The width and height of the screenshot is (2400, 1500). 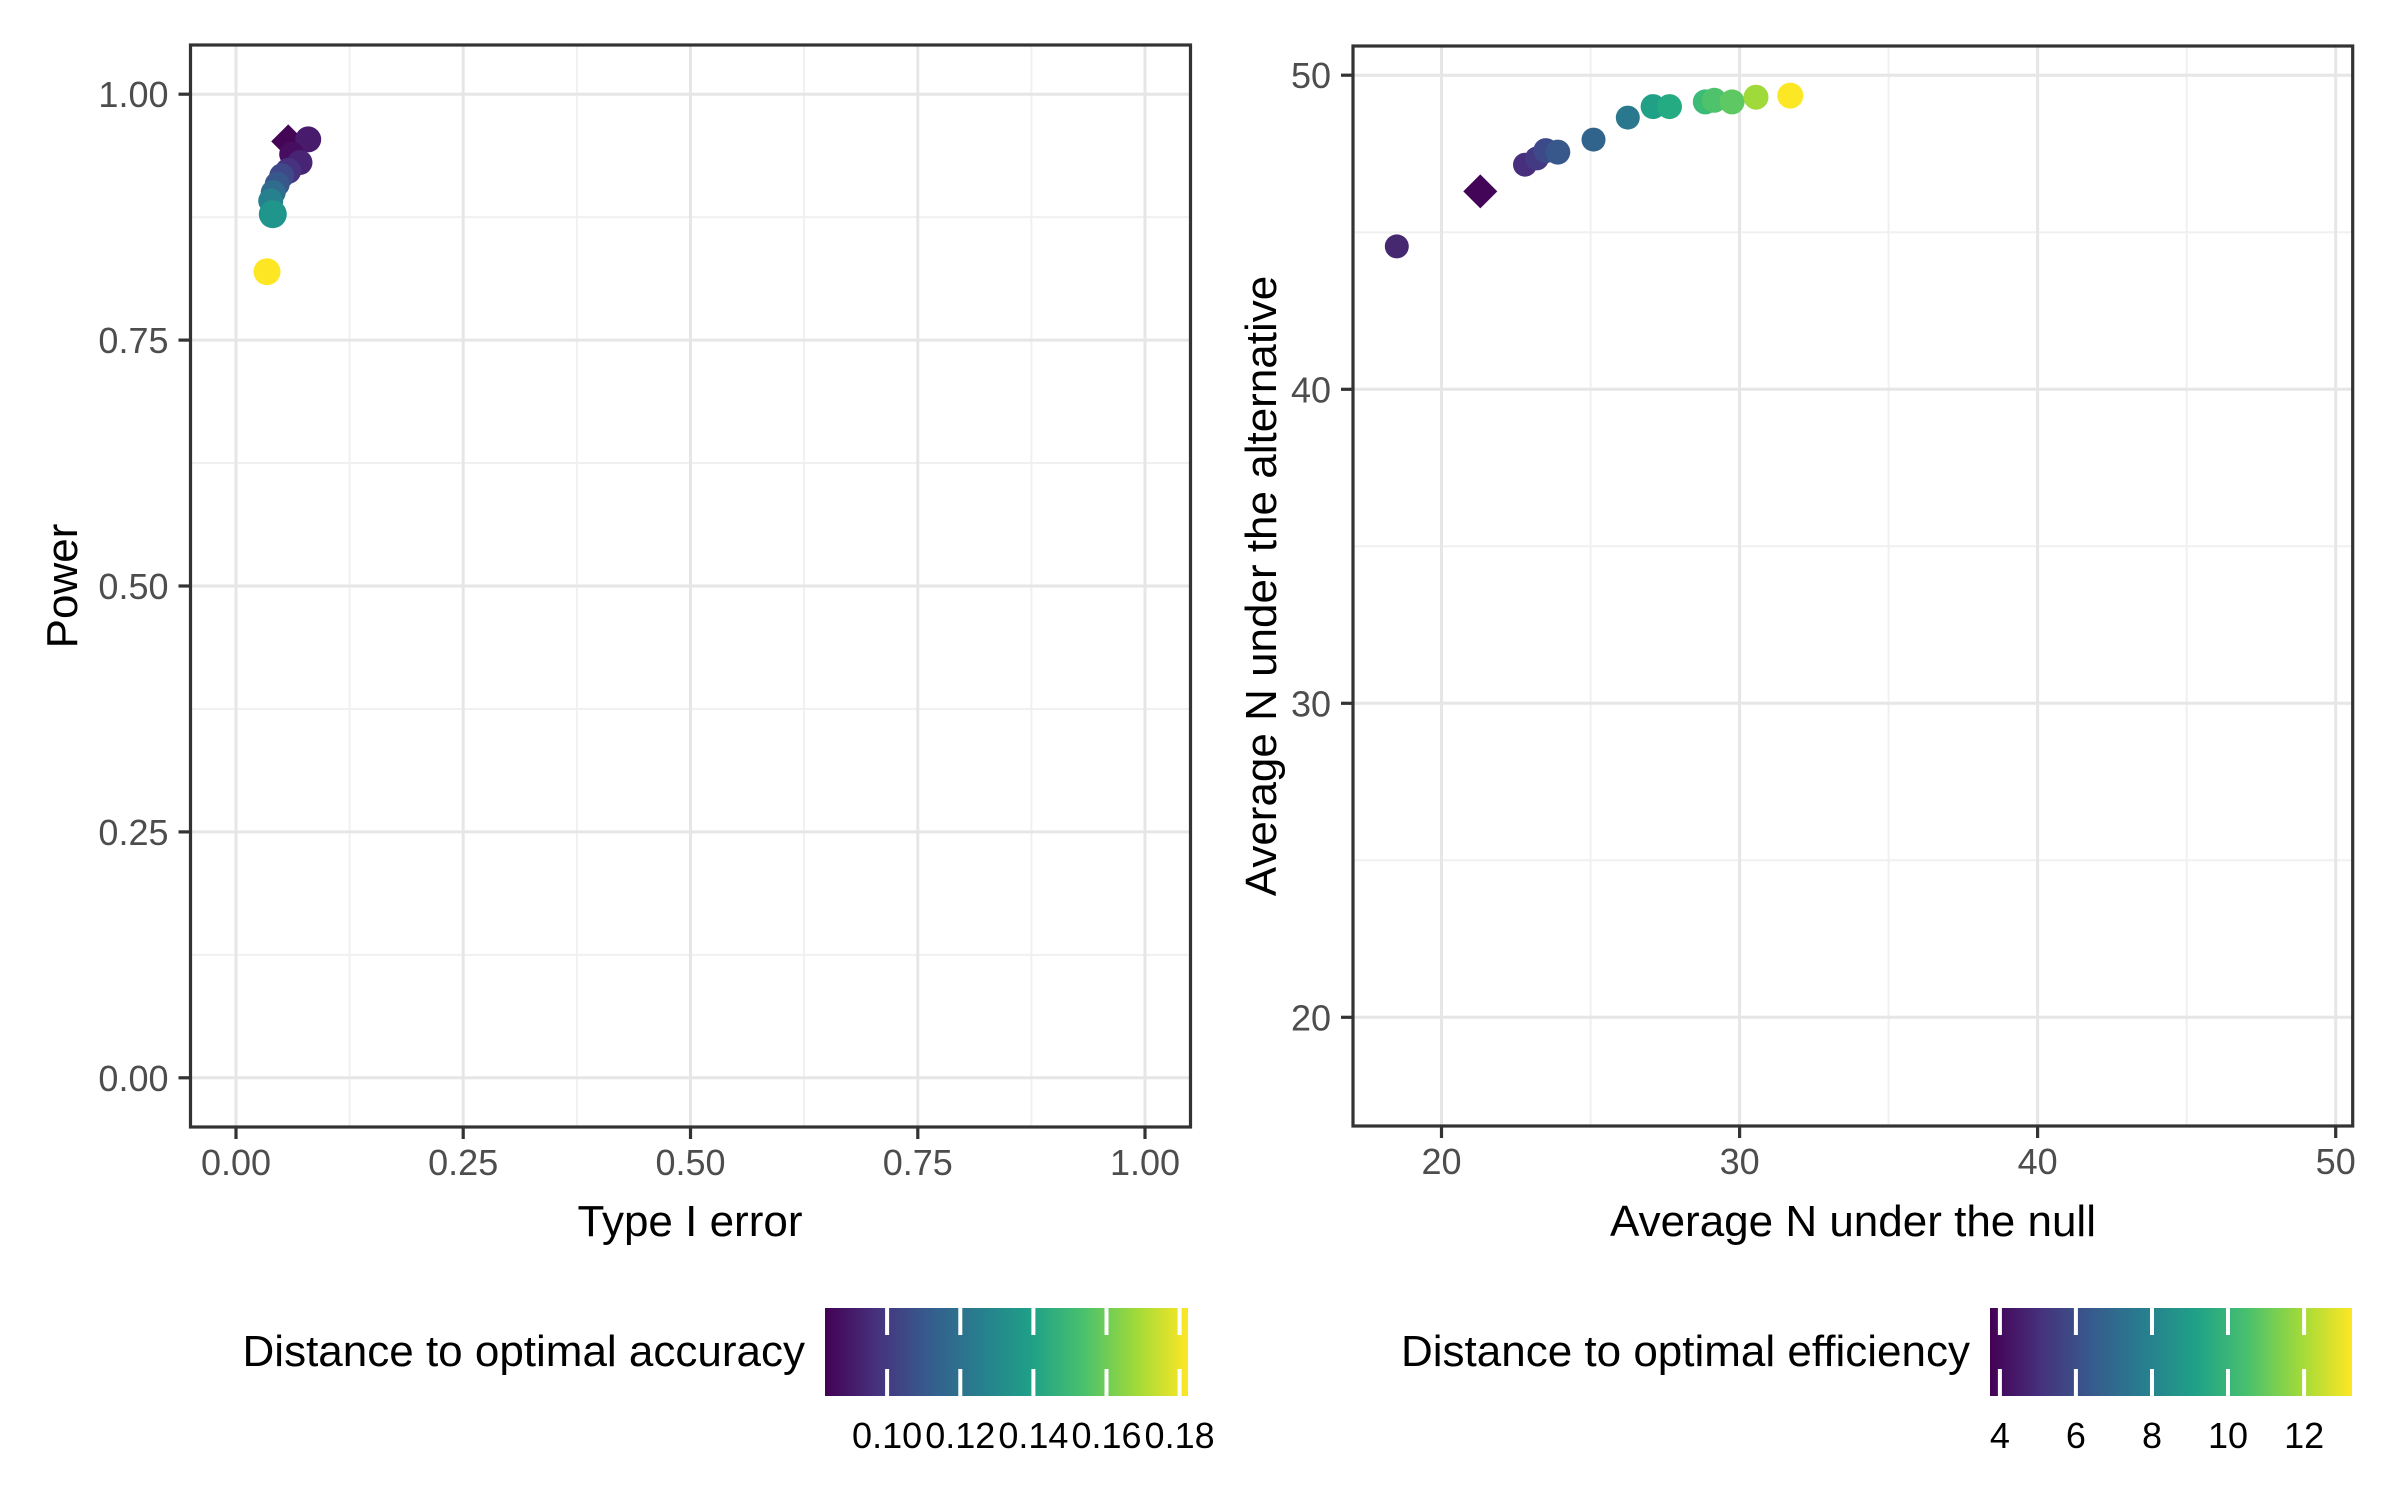 I want to click on legend-tick-label: 6, so click(x=2076, y=1435).